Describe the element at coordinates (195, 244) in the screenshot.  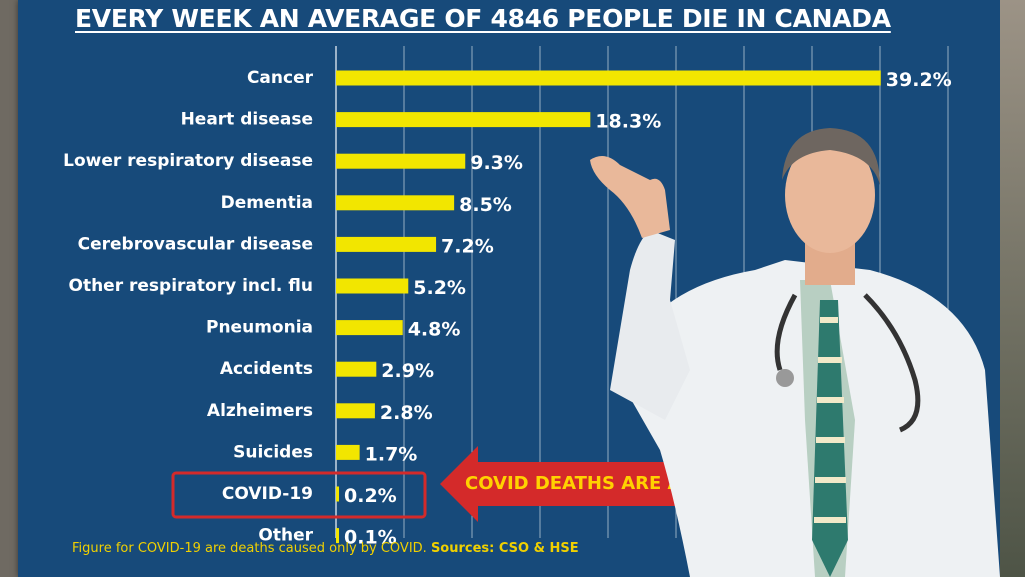
I see `category-label: Cerebrovascular disease` at that location.